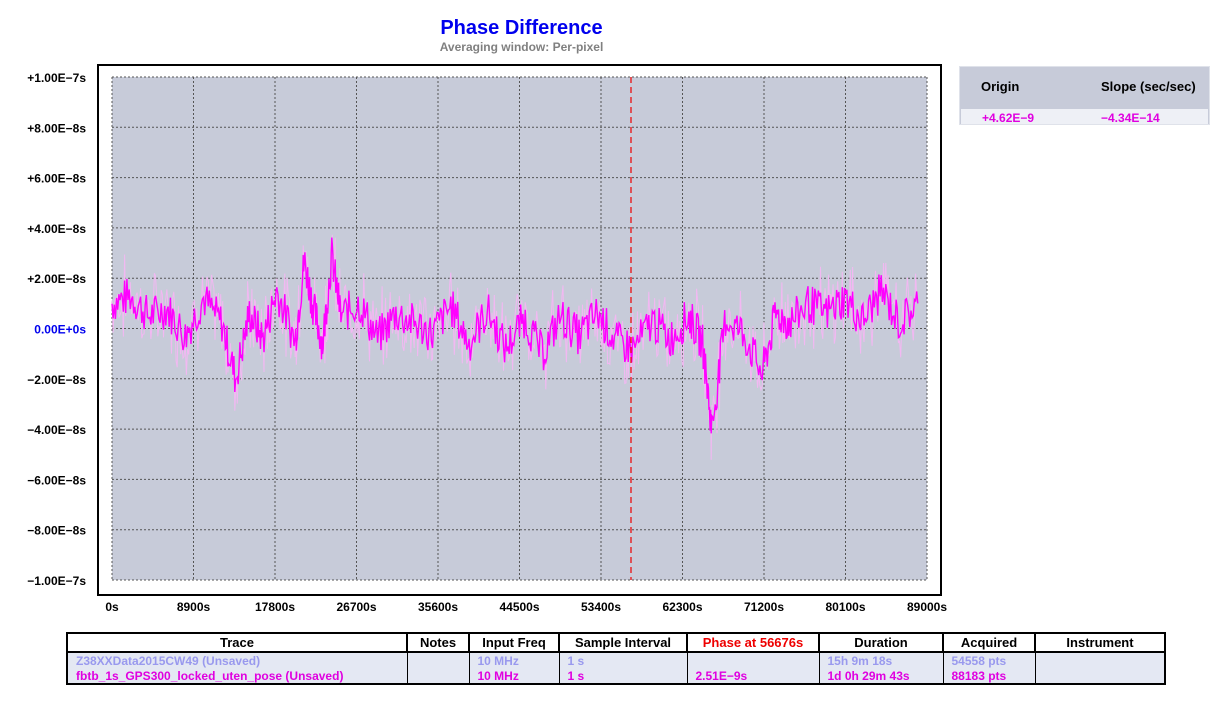  Describe the element at coordinates (989, 642) in the screenshot. I see `col-acquired: Acquired` at that location.